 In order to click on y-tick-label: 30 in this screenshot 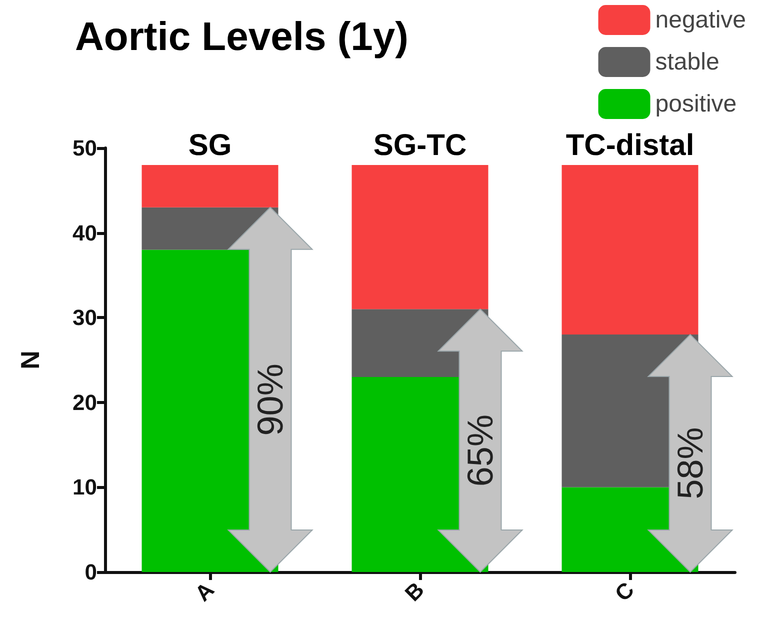, I will do `click(84, 317)`.